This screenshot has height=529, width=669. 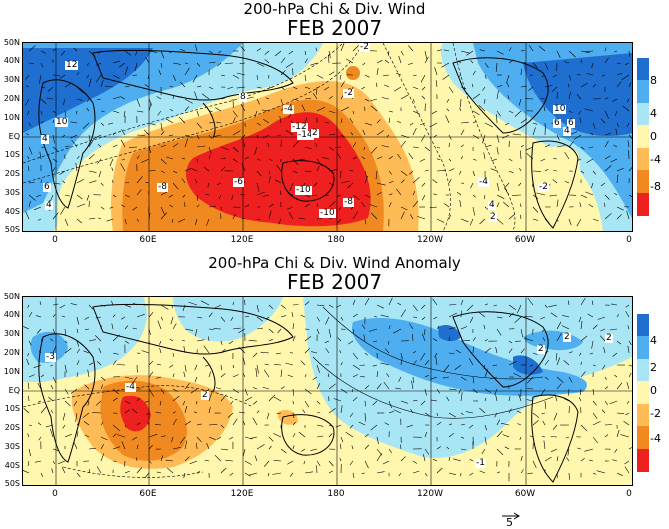 I want to click on contour-label: 8, so click(x=243, y=97).